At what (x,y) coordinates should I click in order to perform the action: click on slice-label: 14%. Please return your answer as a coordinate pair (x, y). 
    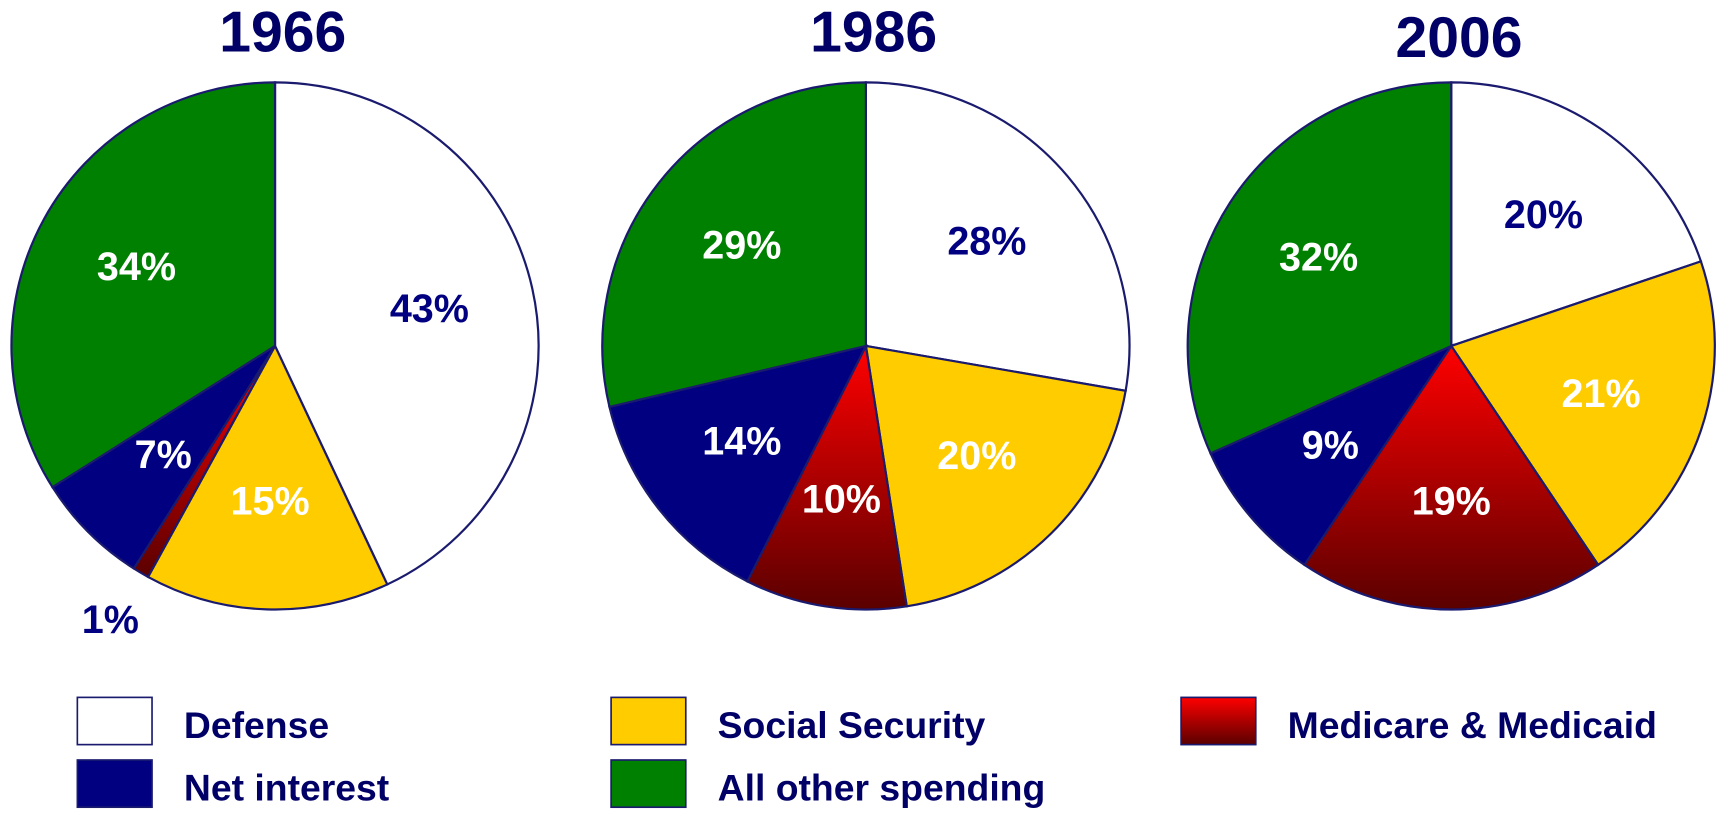
    Looking at the image, I should click on (741, 441).